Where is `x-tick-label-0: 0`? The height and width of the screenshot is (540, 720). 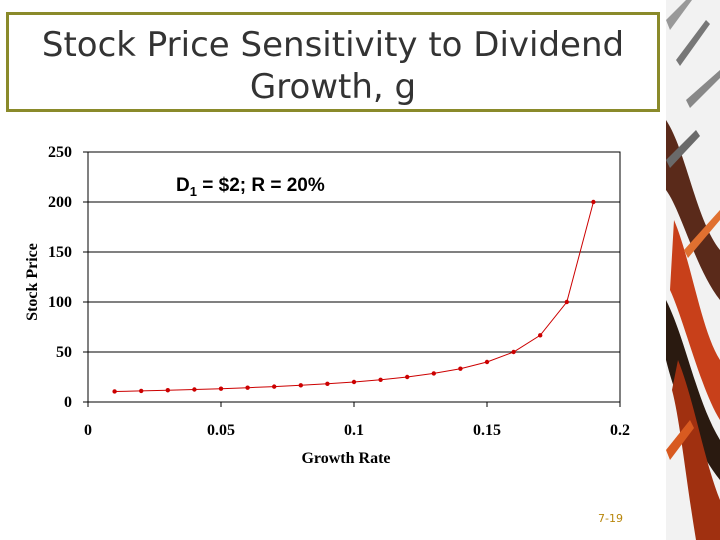
x-tick-label-0: 0 is located at coordinates (88, 430).